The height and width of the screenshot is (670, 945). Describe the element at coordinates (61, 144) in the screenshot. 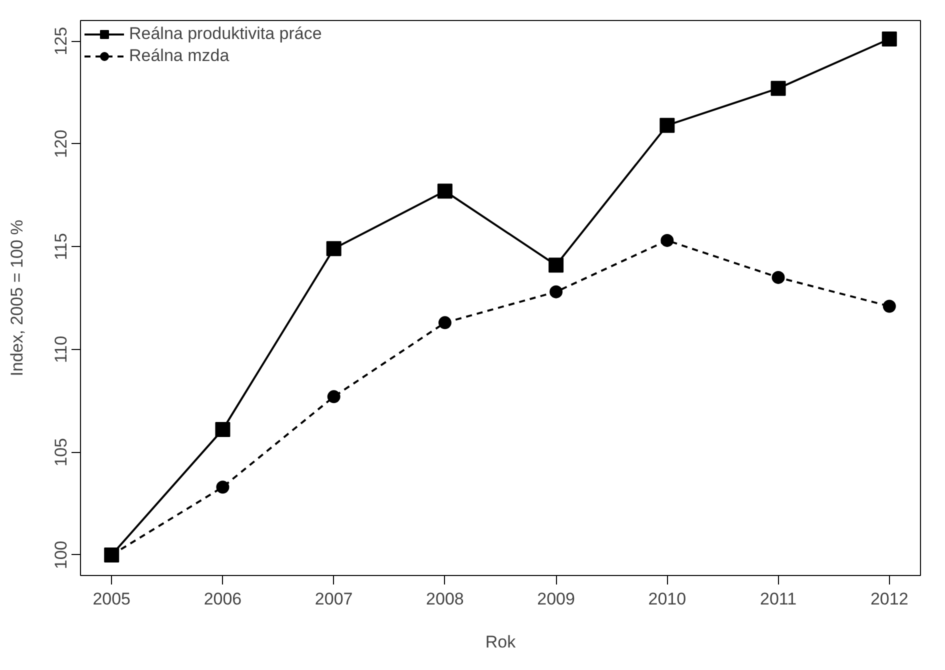

I see `y-tick-label: 120` at that location.